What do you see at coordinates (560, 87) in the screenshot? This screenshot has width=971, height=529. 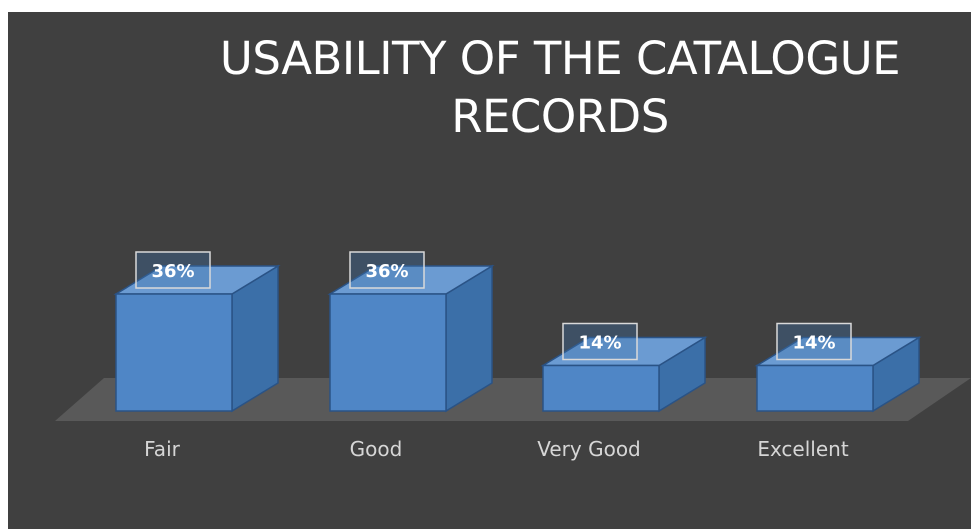 I see `chart-title: USABILITY OF THE CATALOGUE RECORDS` at bounding box center [560, 87].